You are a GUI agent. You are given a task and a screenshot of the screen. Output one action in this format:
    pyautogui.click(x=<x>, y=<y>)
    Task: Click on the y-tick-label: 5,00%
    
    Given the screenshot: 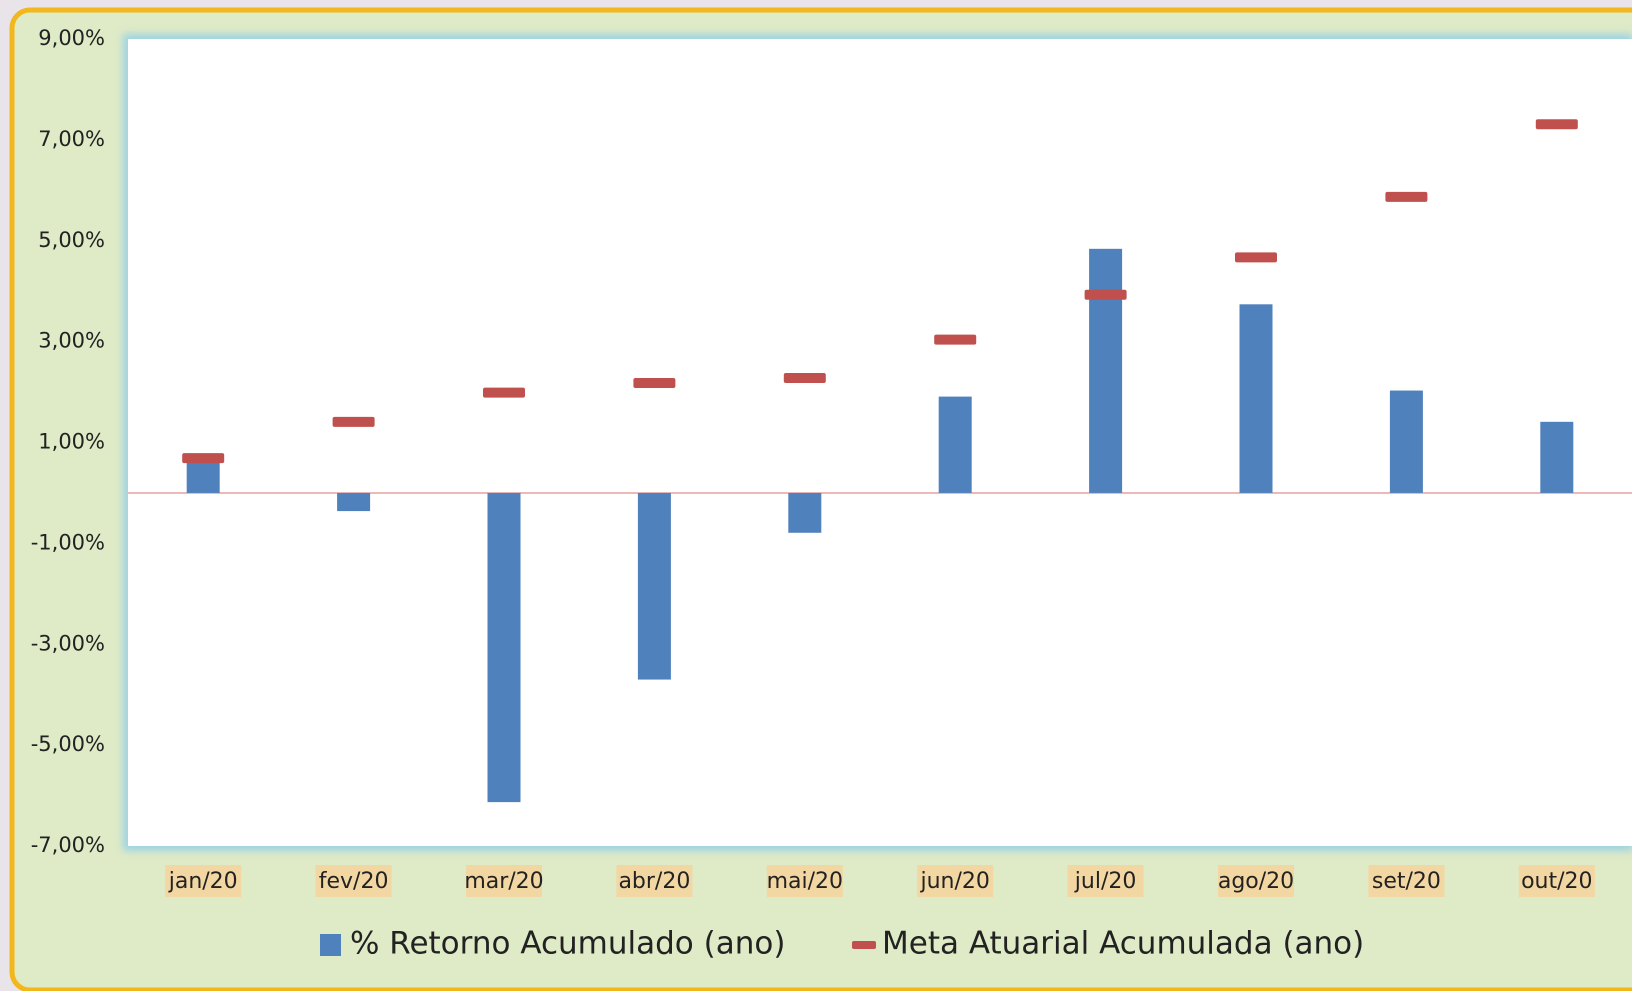 What is the action you would take?
    pyautogui.click(x=71, y=240)
    